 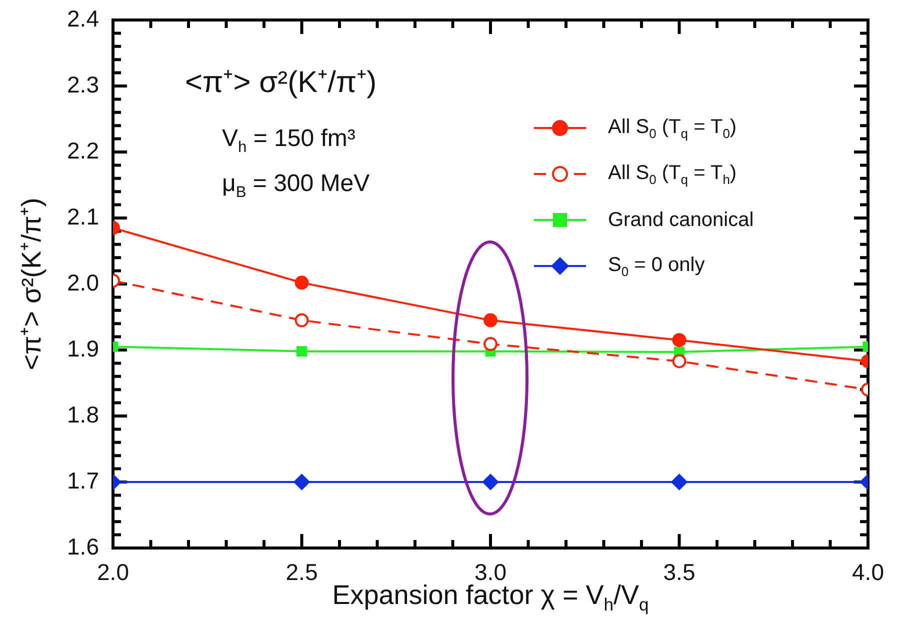 What do you see at coordinates (296, 186) in the screenshot?
I see `annotation: μ$_{B}$ = 300 MeV` at bounding box center [296, 186].